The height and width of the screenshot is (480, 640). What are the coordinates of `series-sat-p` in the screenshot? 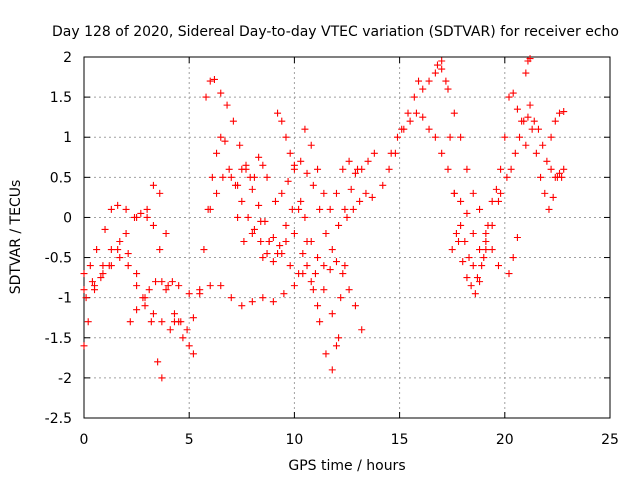 It's located at (469, 177).